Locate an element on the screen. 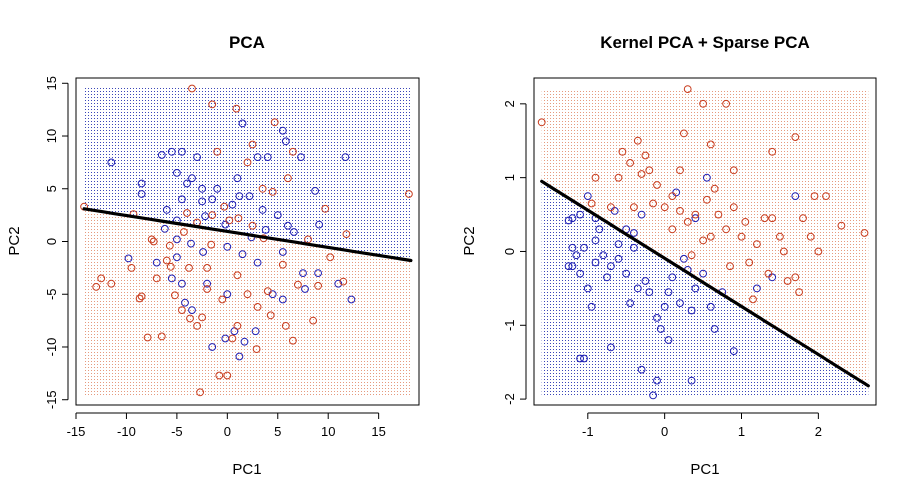  y-tick-label: -5 is located at coordinates (51, 294).